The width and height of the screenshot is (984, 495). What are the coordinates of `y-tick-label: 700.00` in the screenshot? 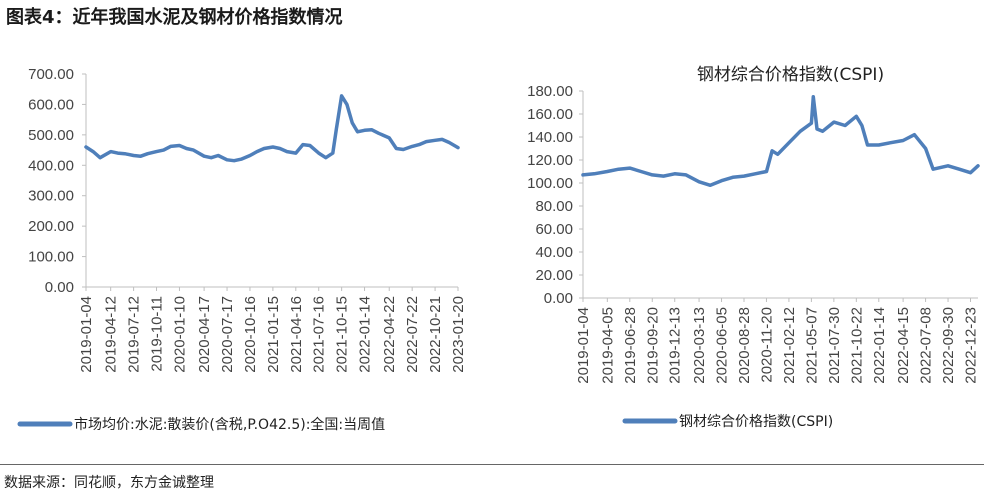 It's located at (51, 74).